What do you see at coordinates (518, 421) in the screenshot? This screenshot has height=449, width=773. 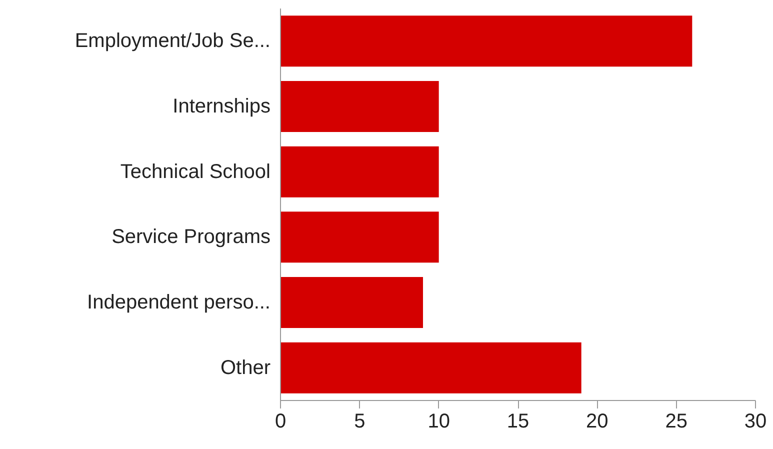 I see `x-tick-label: 15` at bounding box center [518, 421].